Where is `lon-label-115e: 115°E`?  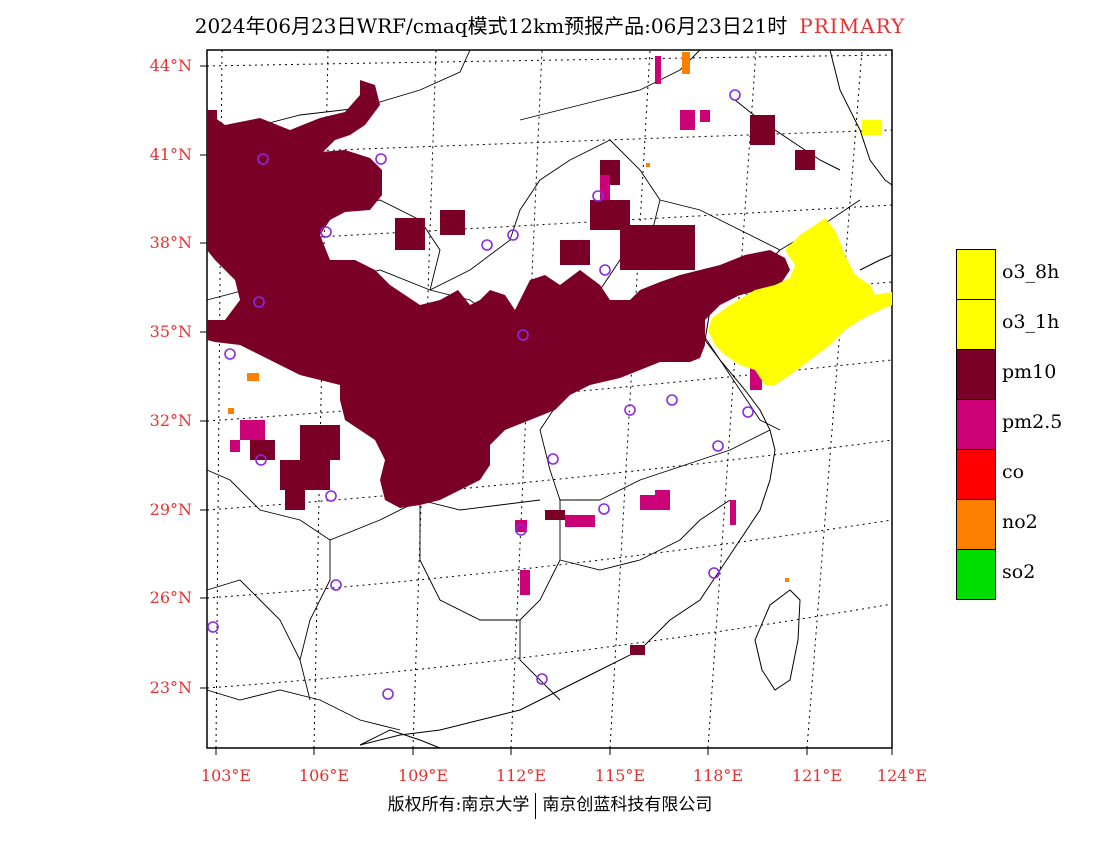 lon-label-115e: 115°E is located at coordinates (620, 775).